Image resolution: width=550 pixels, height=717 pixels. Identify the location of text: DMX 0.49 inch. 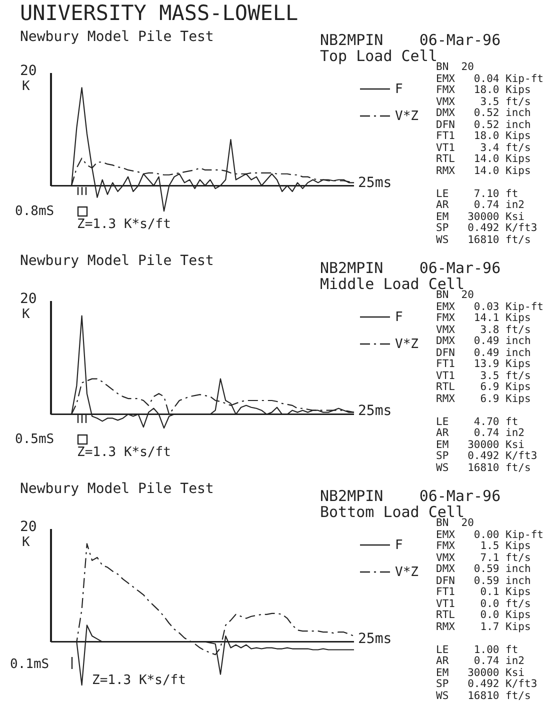
(483, 341).